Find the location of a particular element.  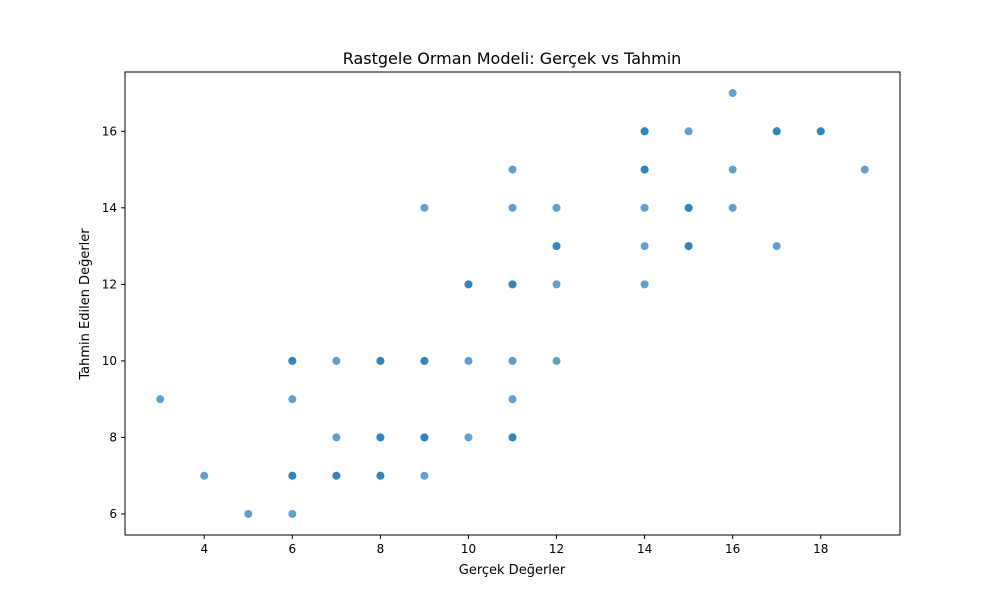

y-tick-label: 14 is located at coordinates (109, 208).